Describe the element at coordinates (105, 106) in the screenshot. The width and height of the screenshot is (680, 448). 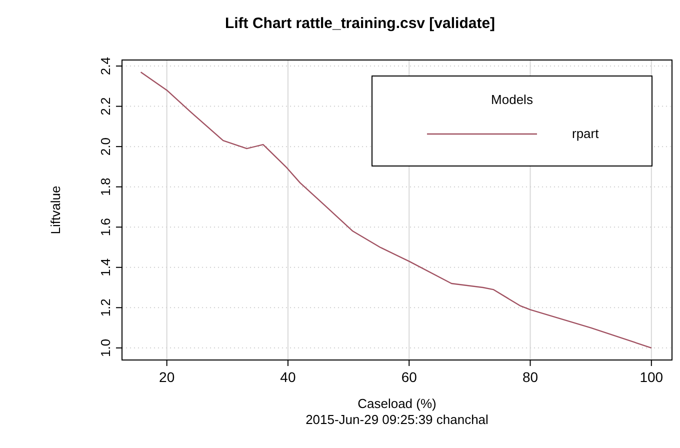
I see `y-tick-label: 2.2` at that location.